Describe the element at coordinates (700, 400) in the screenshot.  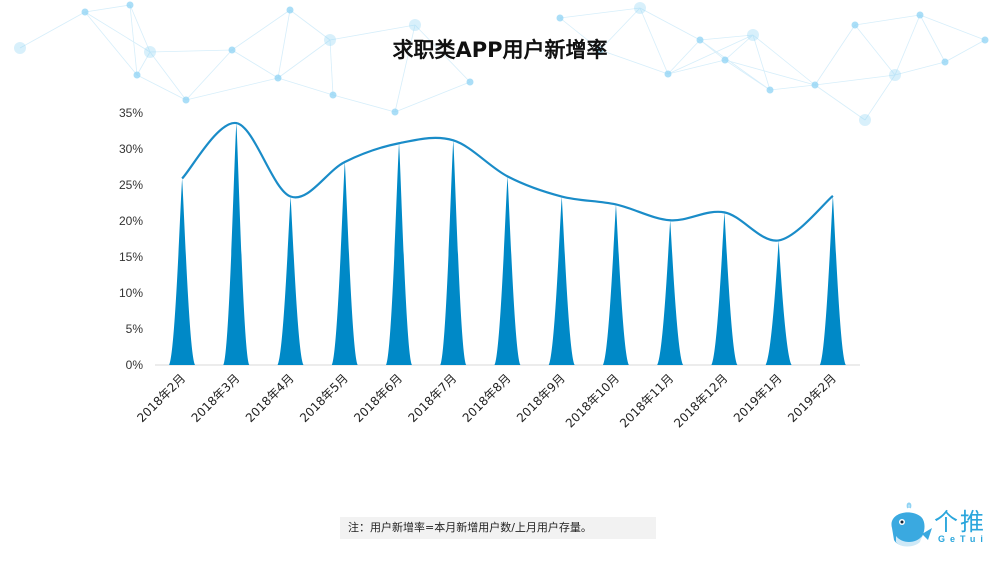
I see `x-tick-label: 2018年12月` at that location.